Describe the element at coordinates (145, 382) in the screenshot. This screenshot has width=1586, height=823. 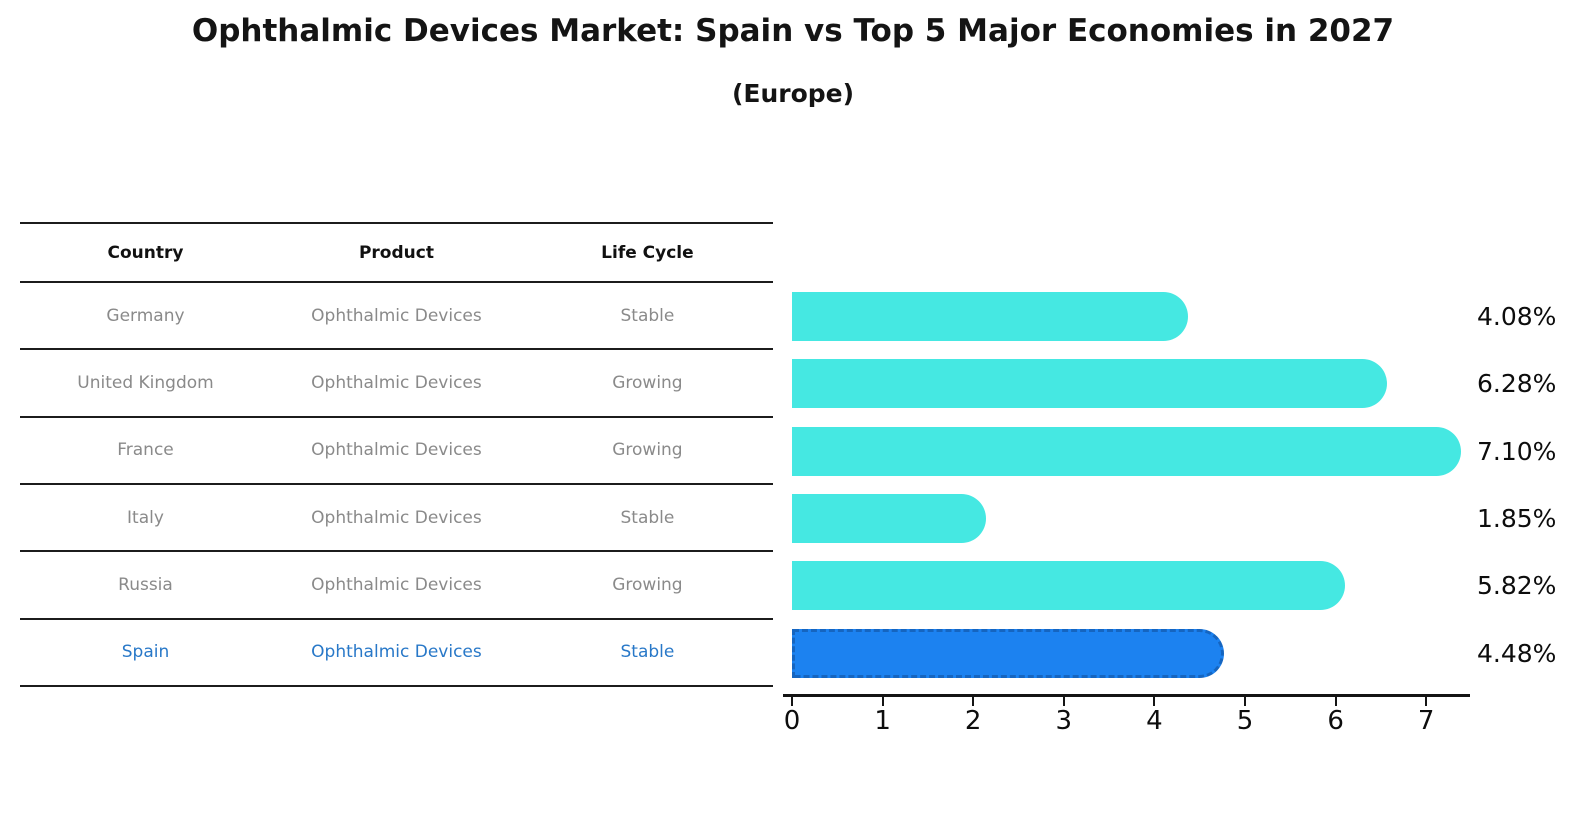
I see `table-cell-country: United Kingdom` at that location.